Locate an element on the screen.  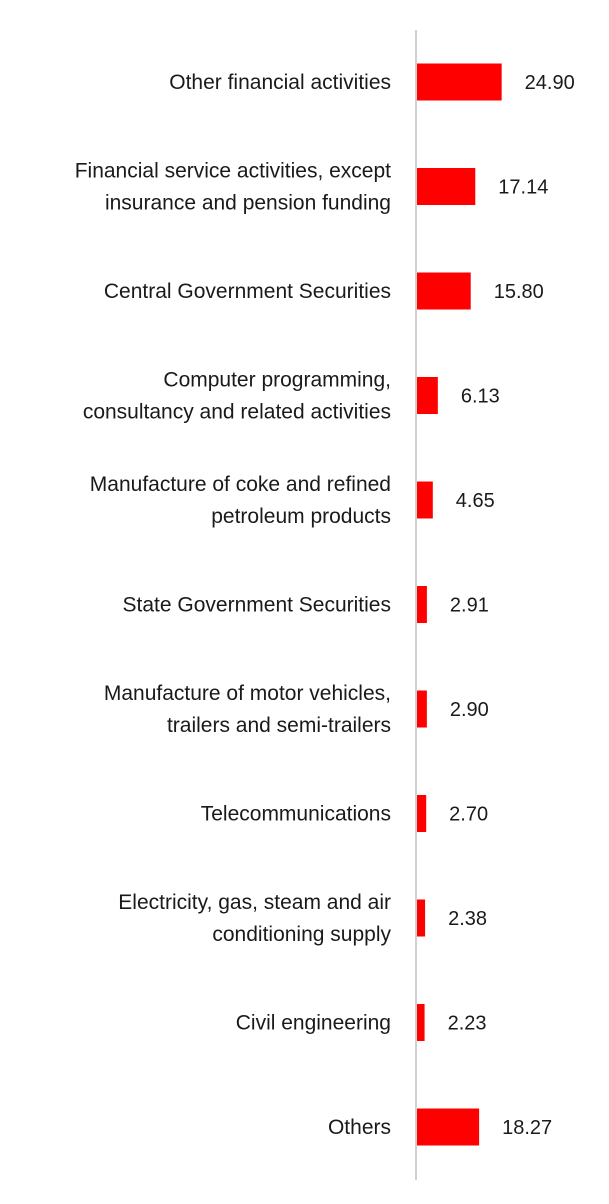
category-label: Other financial activities is located at coordinates (280, 82).